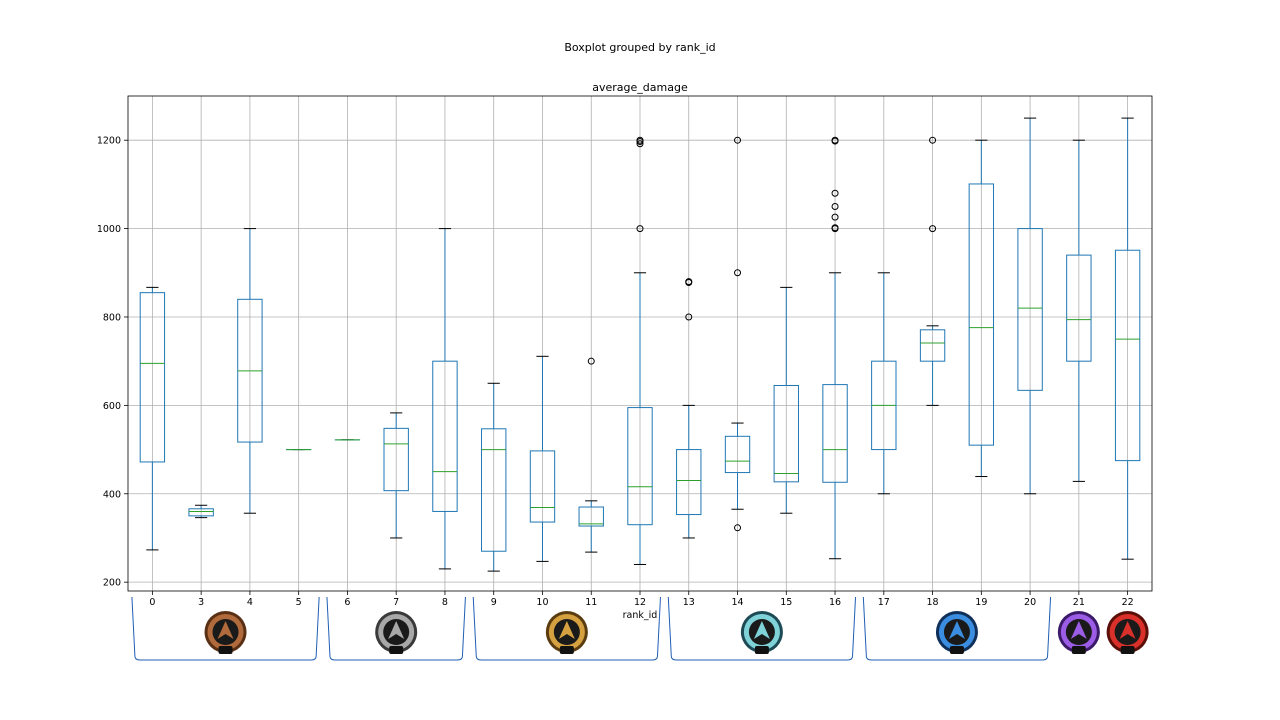 Image resolution: width=1280 pixels, height=720 pixels. I want to click on x-axis-label: rank_id, so click(640, 615).